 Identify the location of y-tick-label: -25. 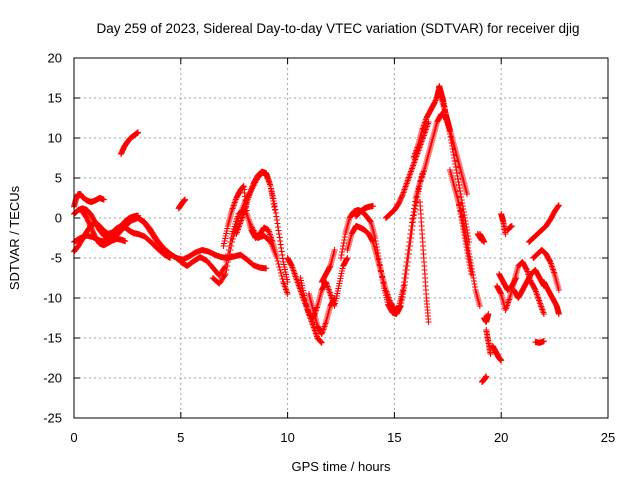
(52, 418).